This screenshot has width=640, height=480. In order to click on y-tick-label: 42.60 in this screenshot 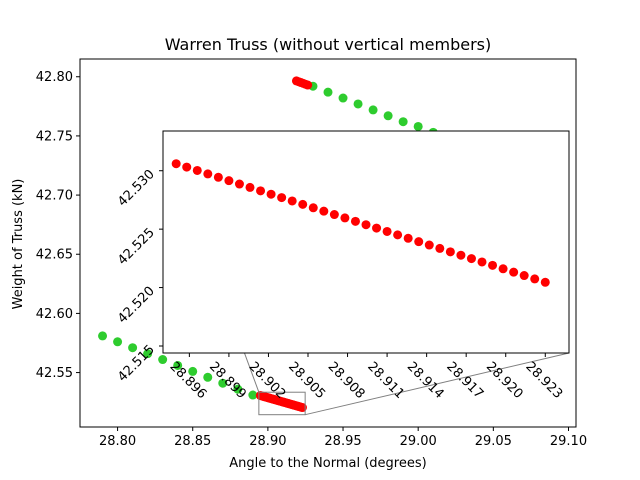, I will do `click(54, 314)`.